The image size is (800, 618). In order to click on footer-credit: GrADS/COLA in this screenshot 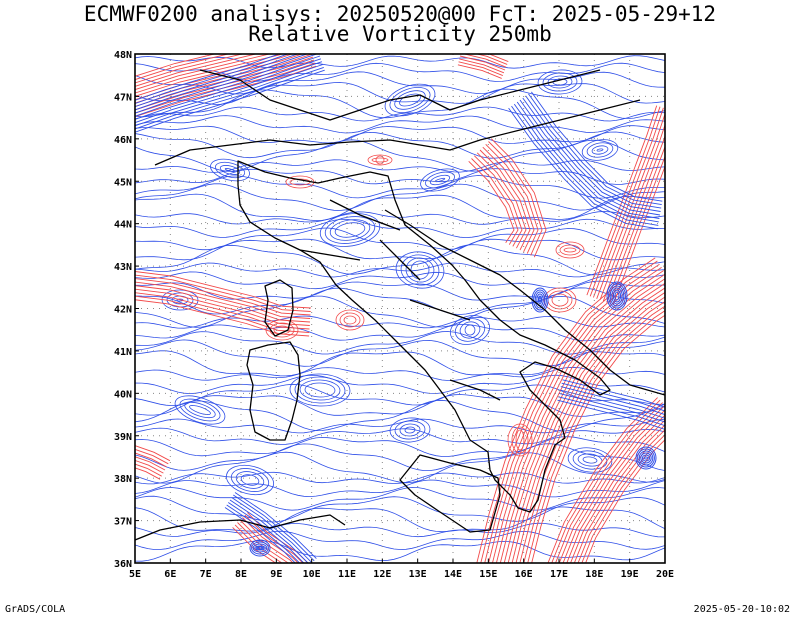, I will do `click(35, 609)`.